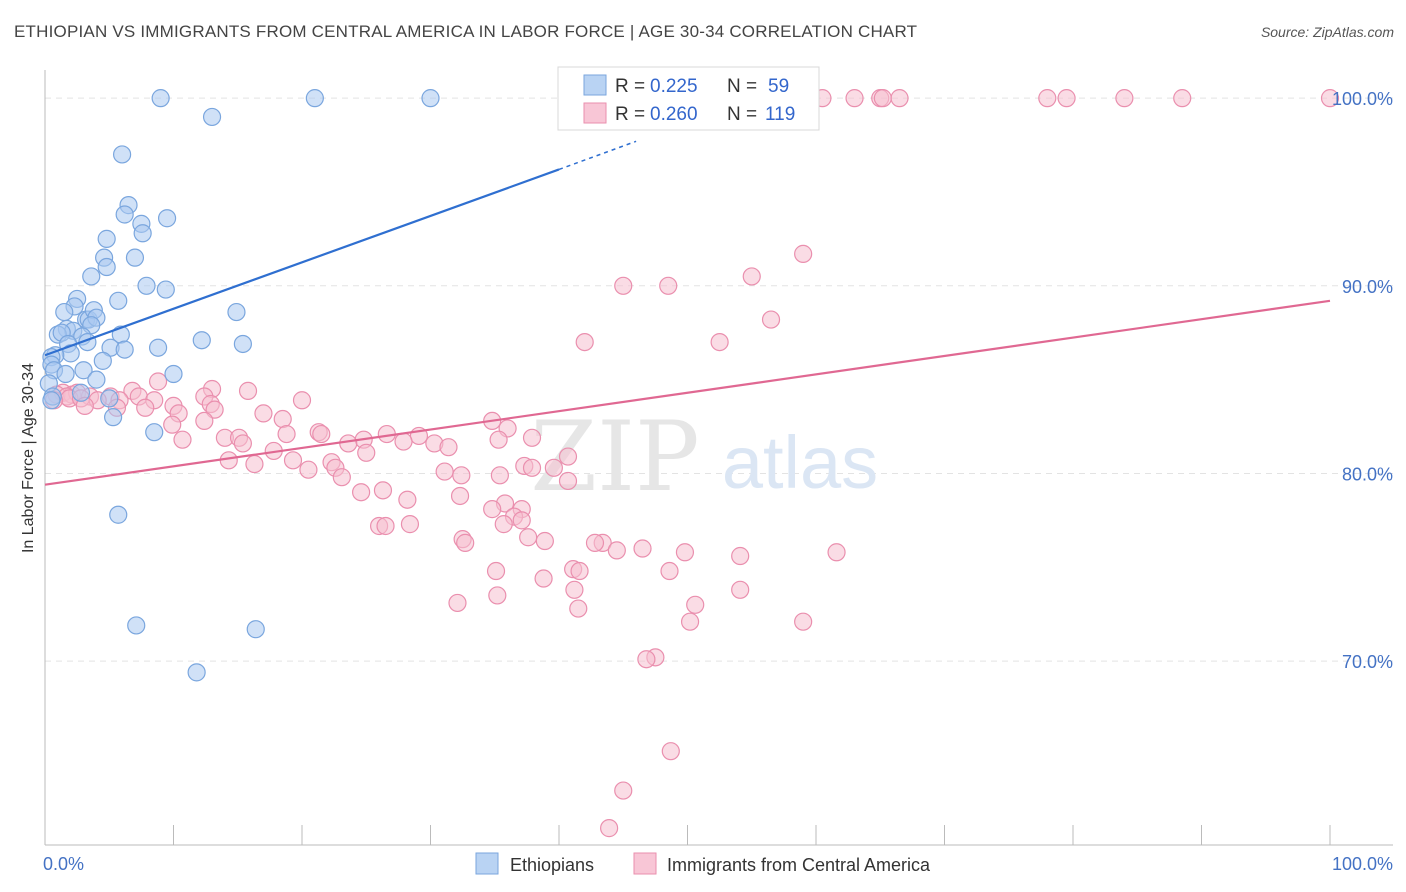 The width and height of the screenshot is (1406, 892). I want to click on legend-r-label-2: R =, so click(630, 114).